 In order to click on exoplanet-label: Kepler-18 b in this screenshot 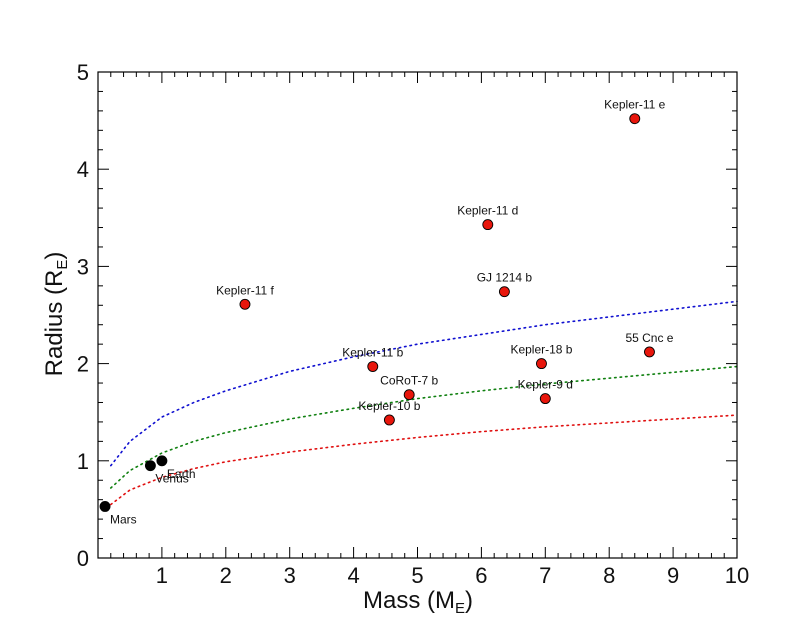, I will do `click(541, 350)`.